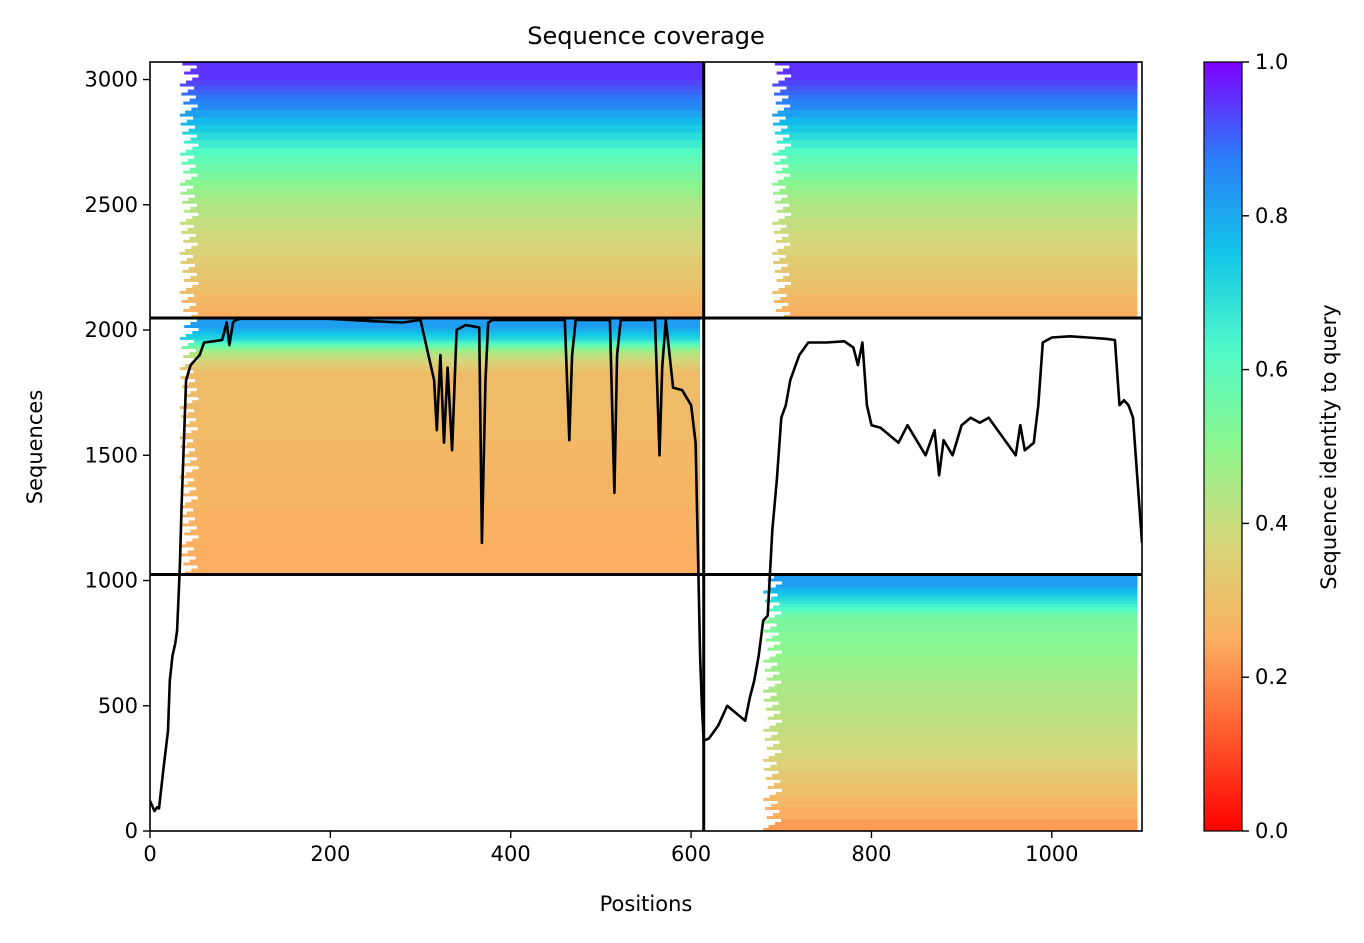 The height and width of the screenshot is (943, 1364). What do you see at coordinates (1329, 446) in the screenshot?
I see `colorbar-label: Sequence identity to query` at bounding box center [1329, 446].